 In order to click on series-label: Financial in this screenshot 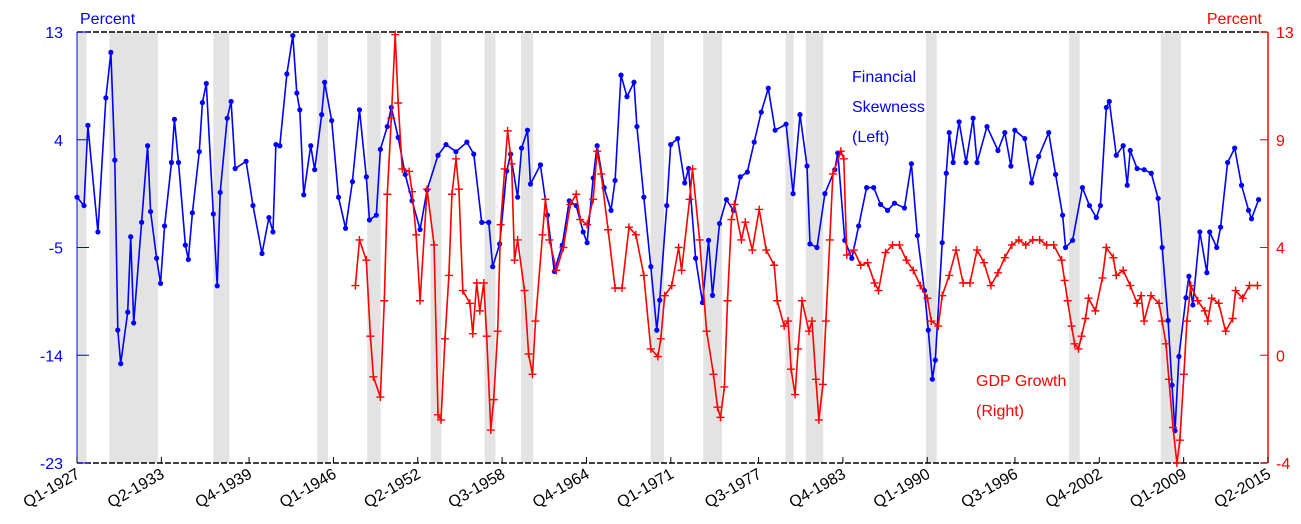, I will do `click(884, 77)`.